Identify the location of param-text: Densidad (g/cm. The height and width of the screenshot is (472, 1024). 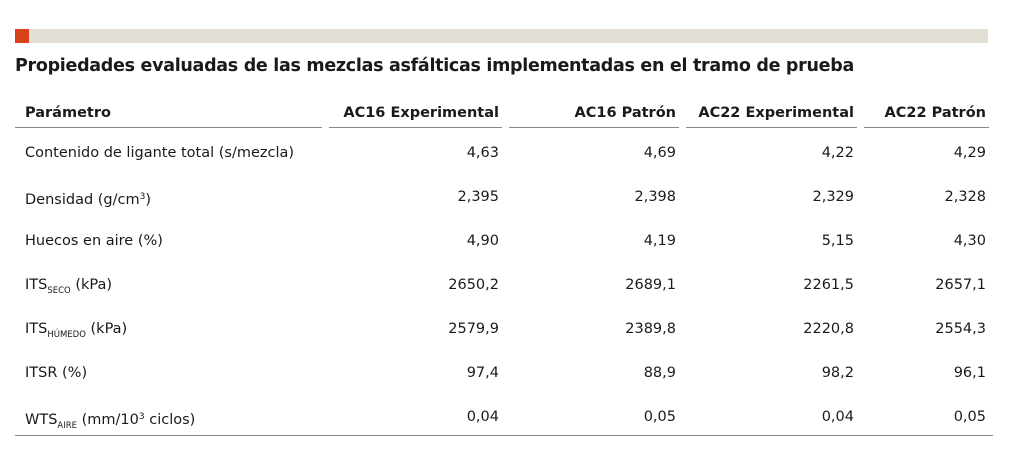
(82, 200).